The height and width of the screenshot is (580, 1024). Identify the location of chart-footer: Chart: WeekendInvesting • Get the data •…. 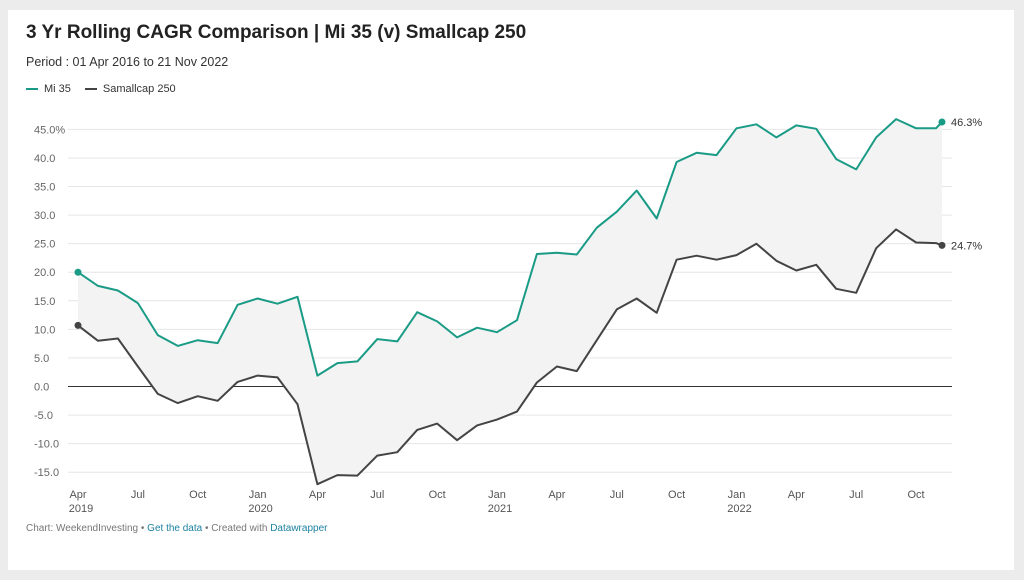
(176, 528).